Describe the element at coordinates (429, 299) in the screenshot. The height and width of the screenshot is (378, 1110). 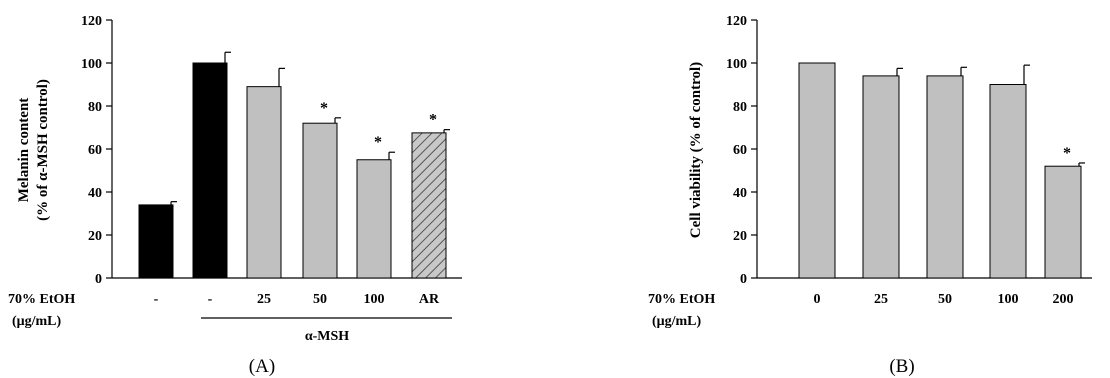
I see `category-label: AR` at that location.